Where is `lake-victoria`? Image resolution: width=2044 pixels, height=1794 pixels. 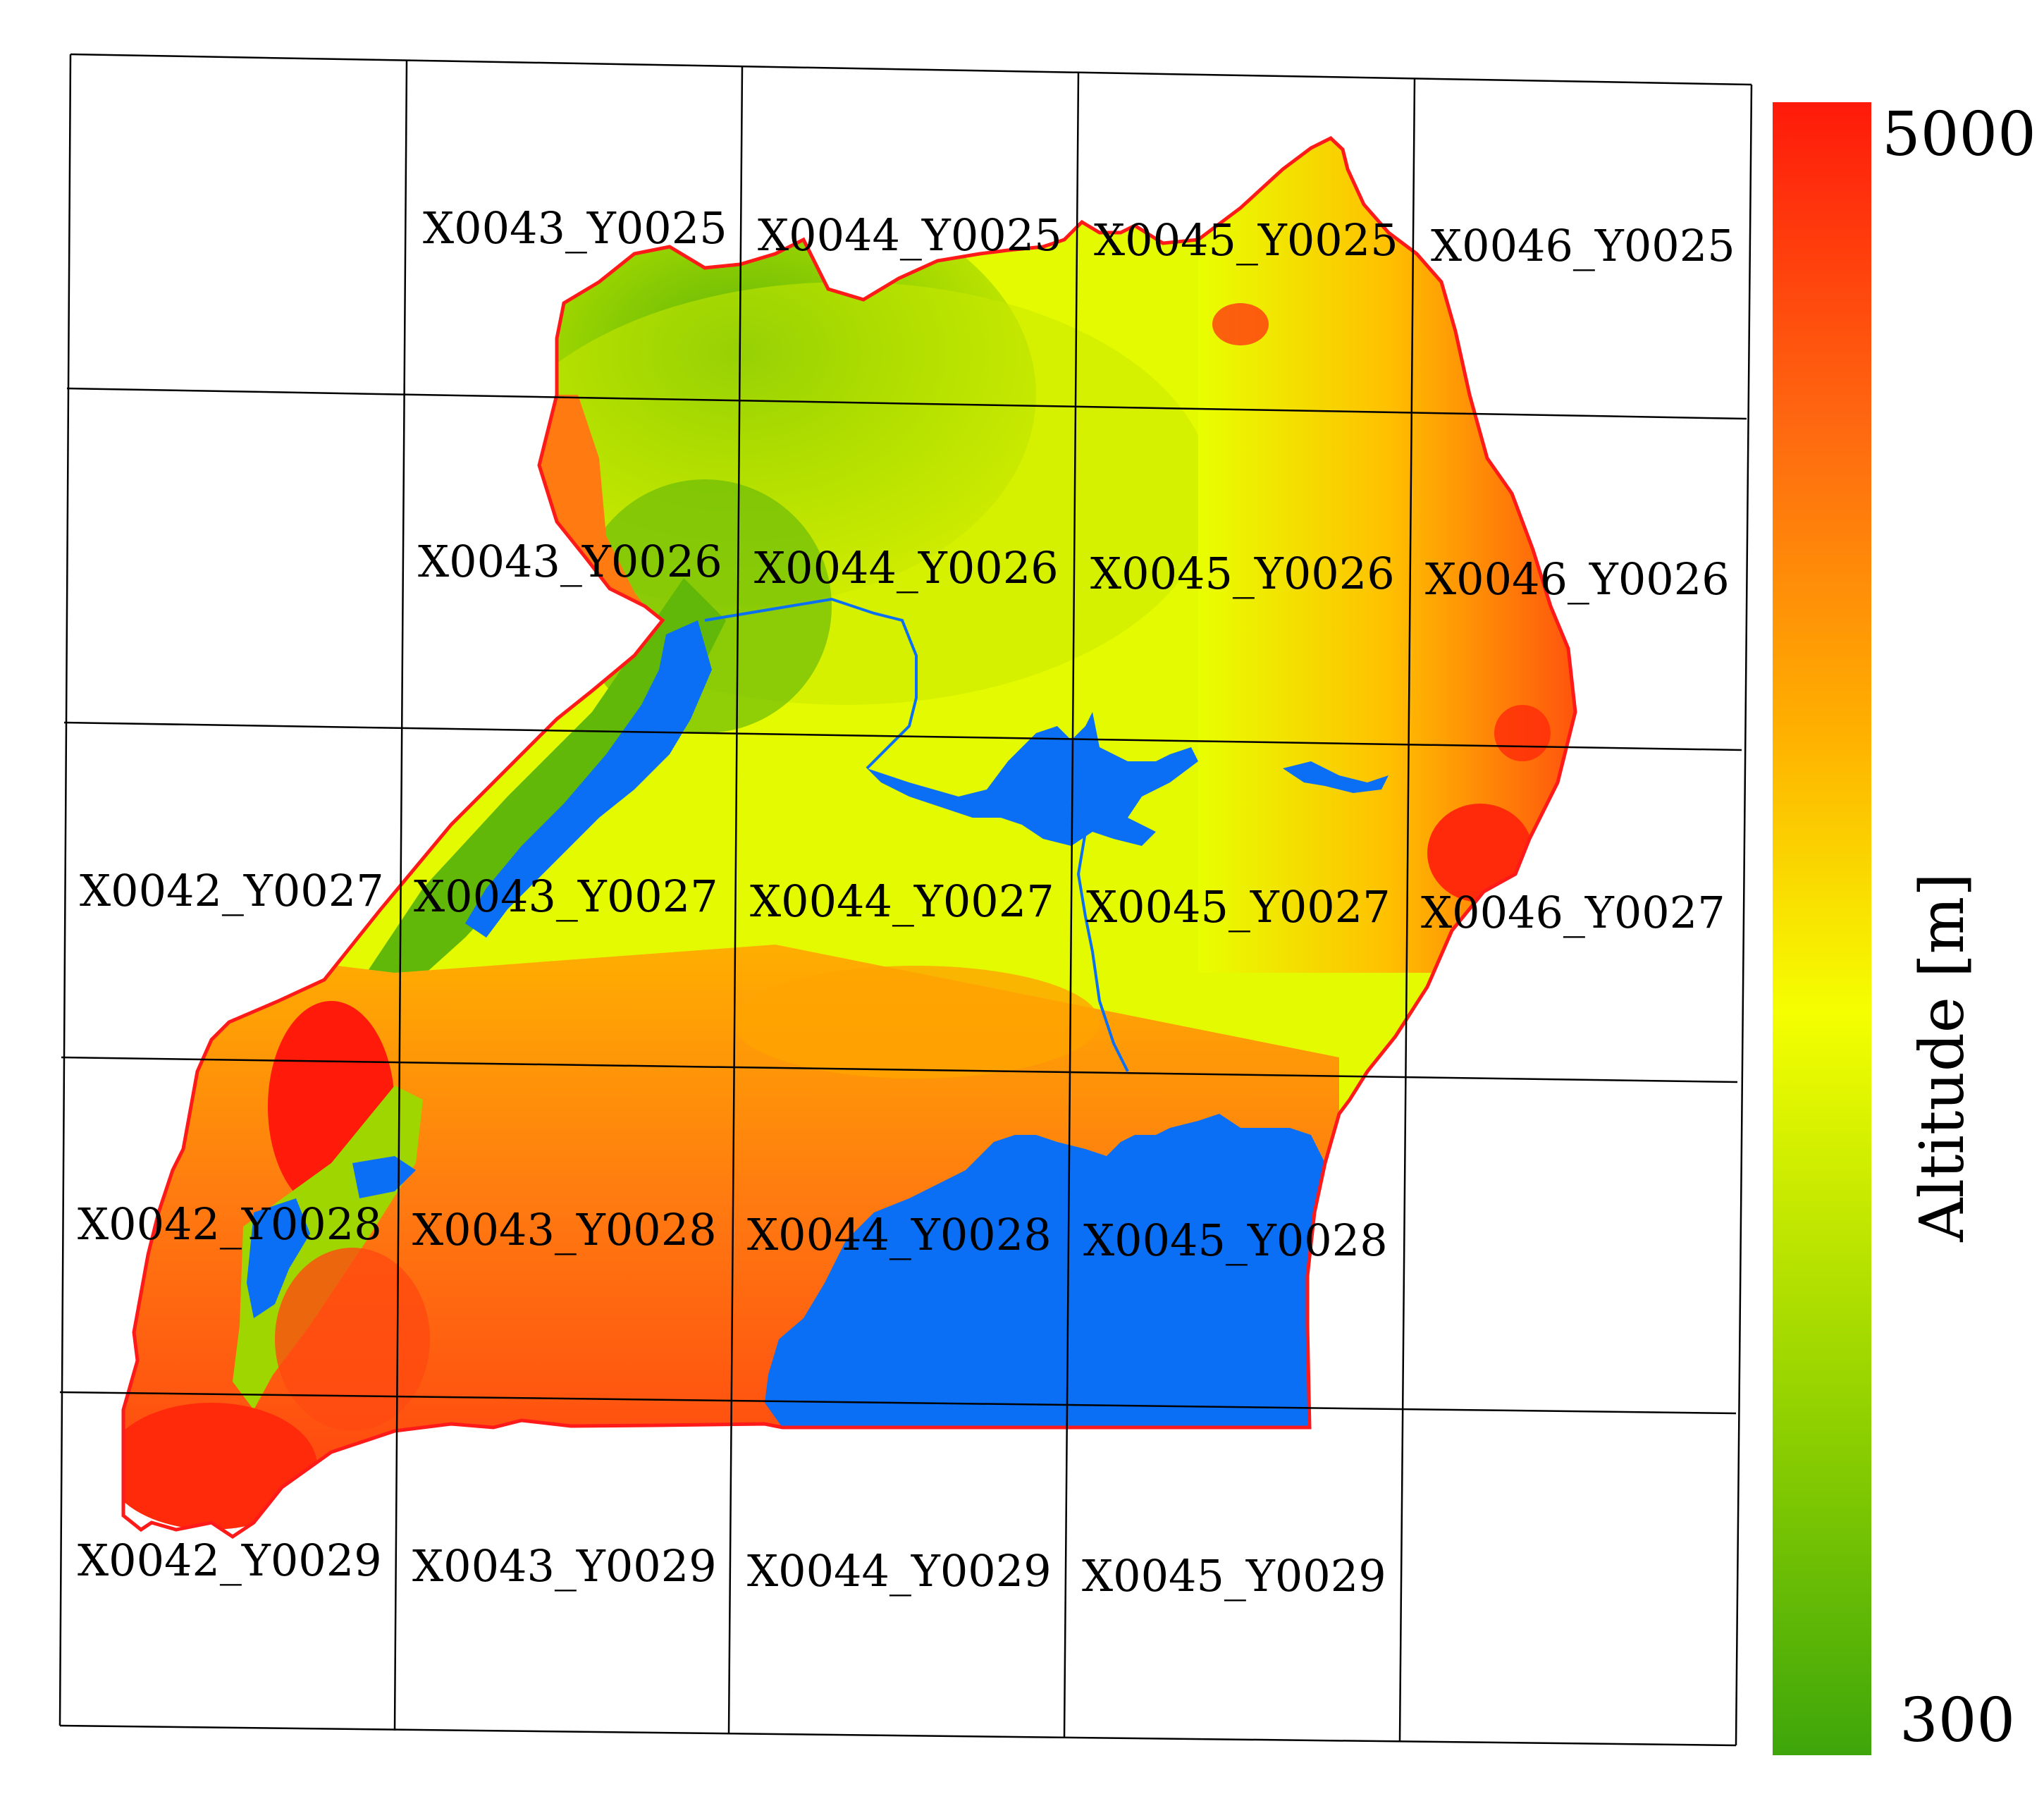
lake-victoria is located at coordinates (1045, 1270).